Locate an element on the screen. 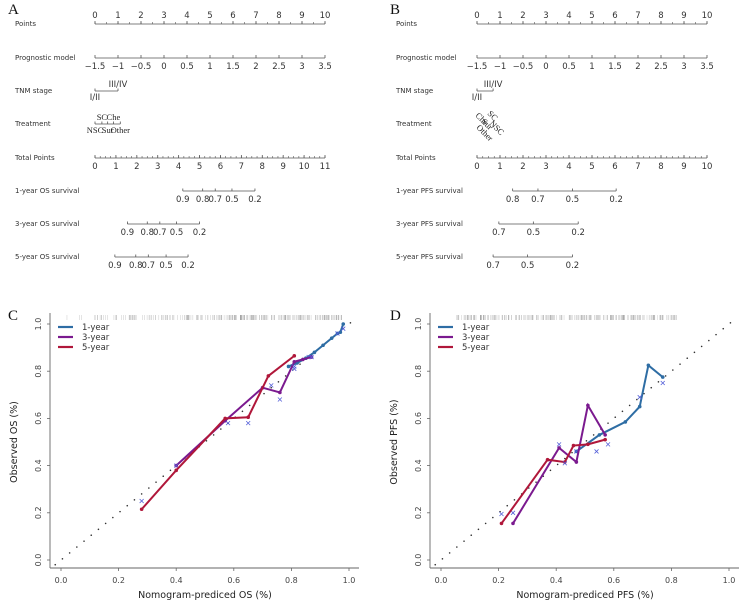 The width and height of the screenshot is (740, 608). tick-label: 2 is located at coordinates (522, 167).